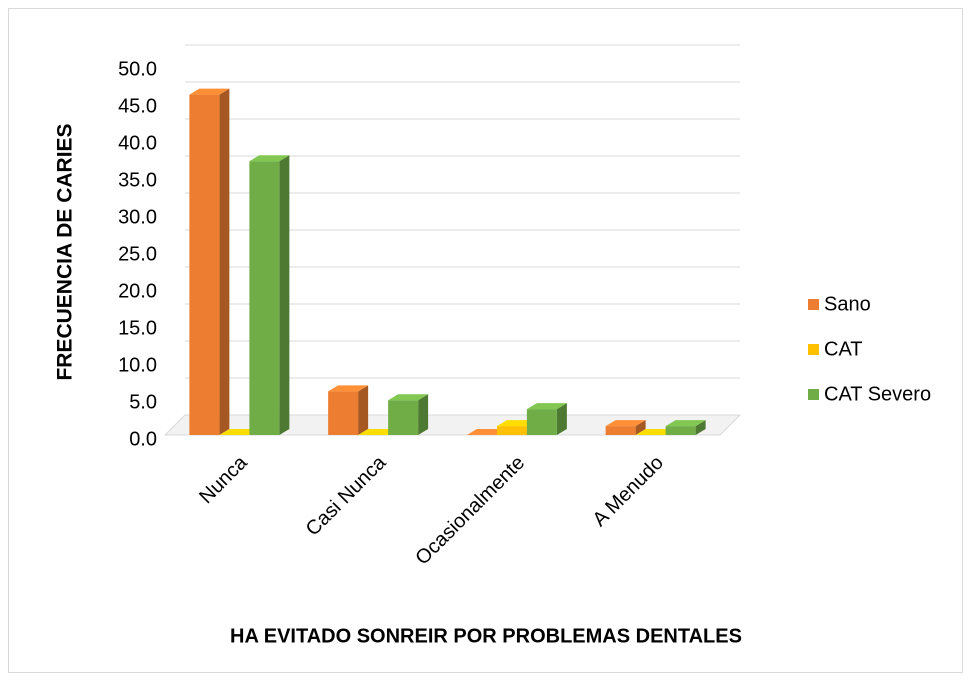 This screenshot has height=682, width=972. Describe the element at coordinates (877, 394) in the screenshot. I see `legend-label: CAT Severo` at that location.